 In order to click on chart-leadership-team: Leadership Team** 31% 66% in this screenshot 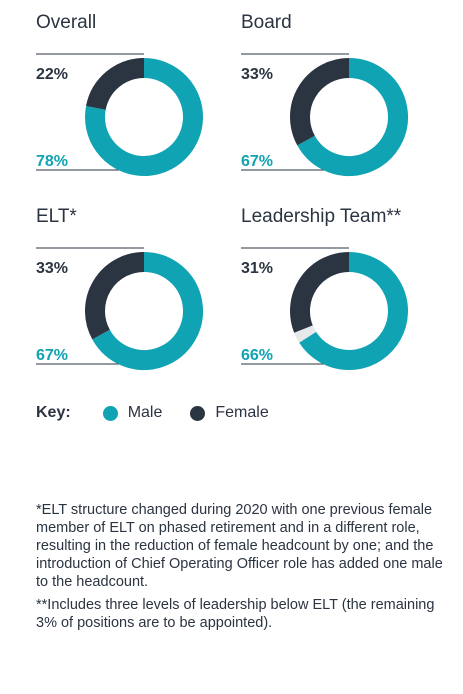, I will do `click(348, 295)`.